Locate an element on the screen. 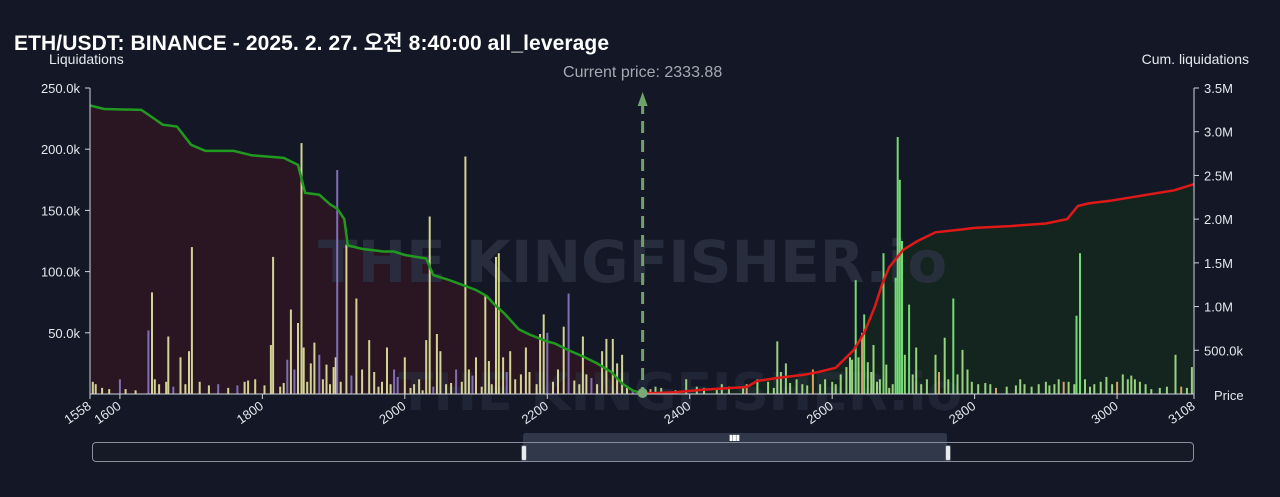  x-tick-label: 1558 is located at coordinates (77, 412).